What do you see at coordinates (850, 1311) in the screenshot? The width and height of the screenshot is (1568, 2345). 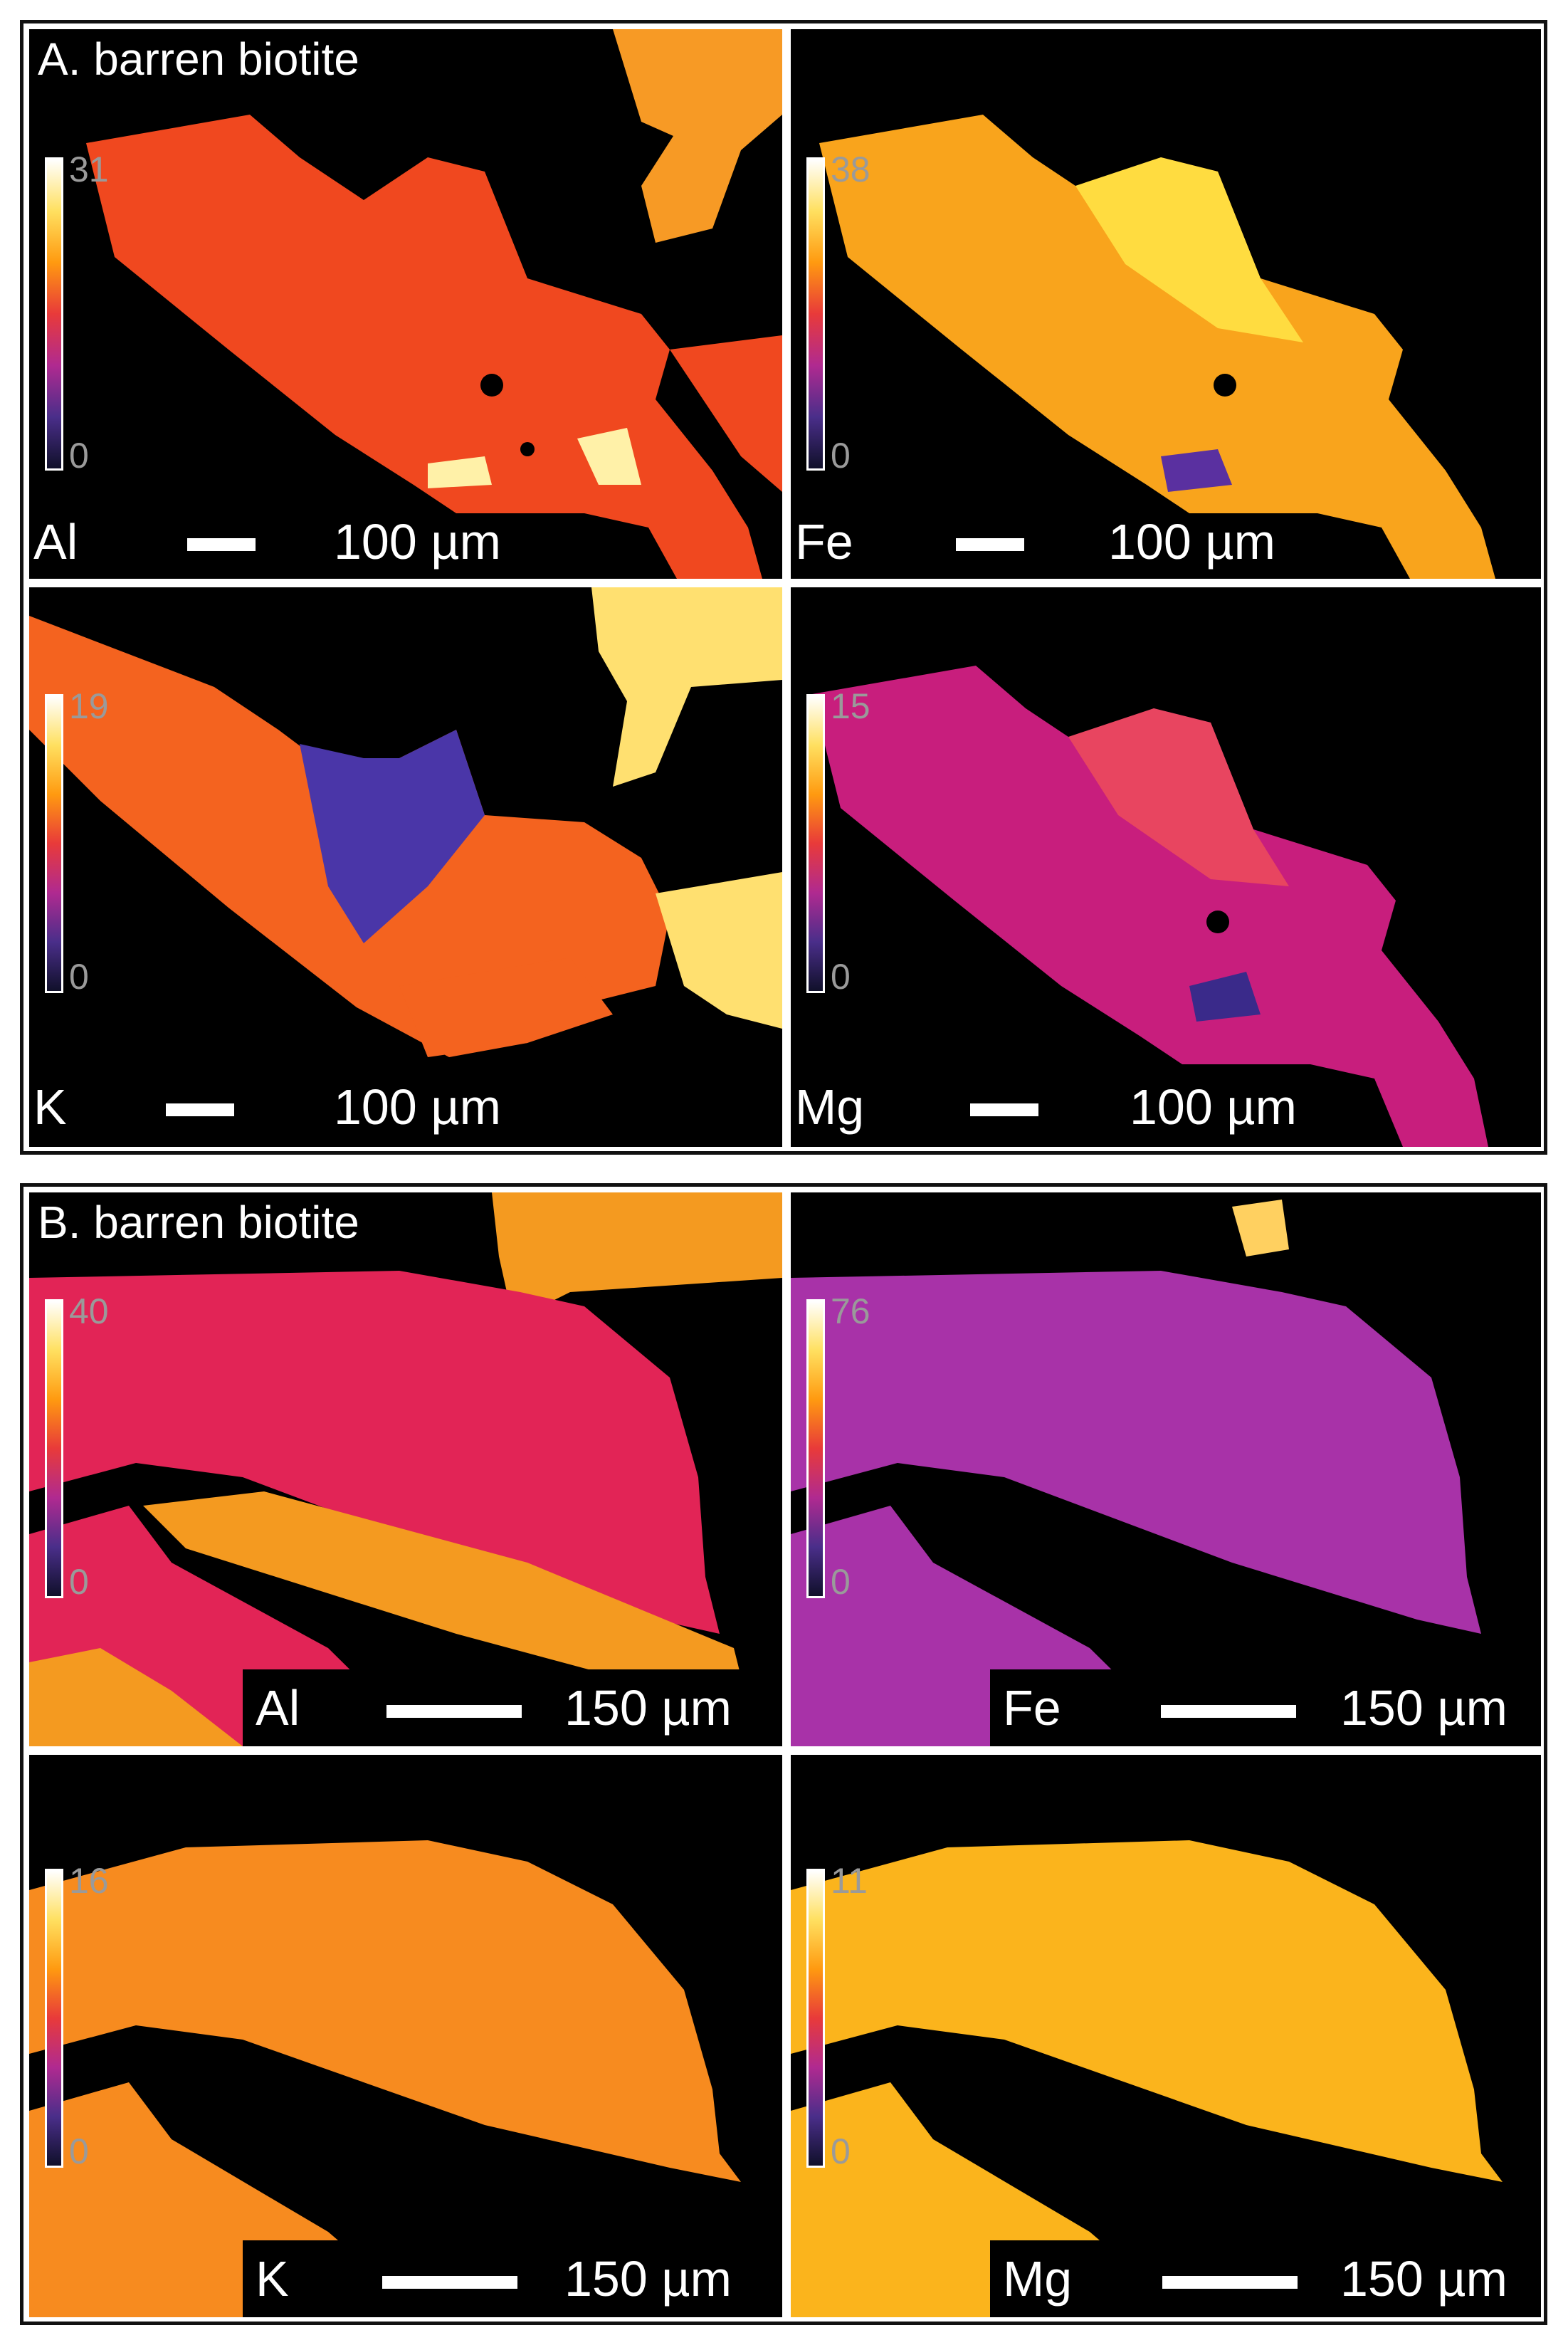 I see `colorbar-max: 76` at bounding box center [850, 1311].